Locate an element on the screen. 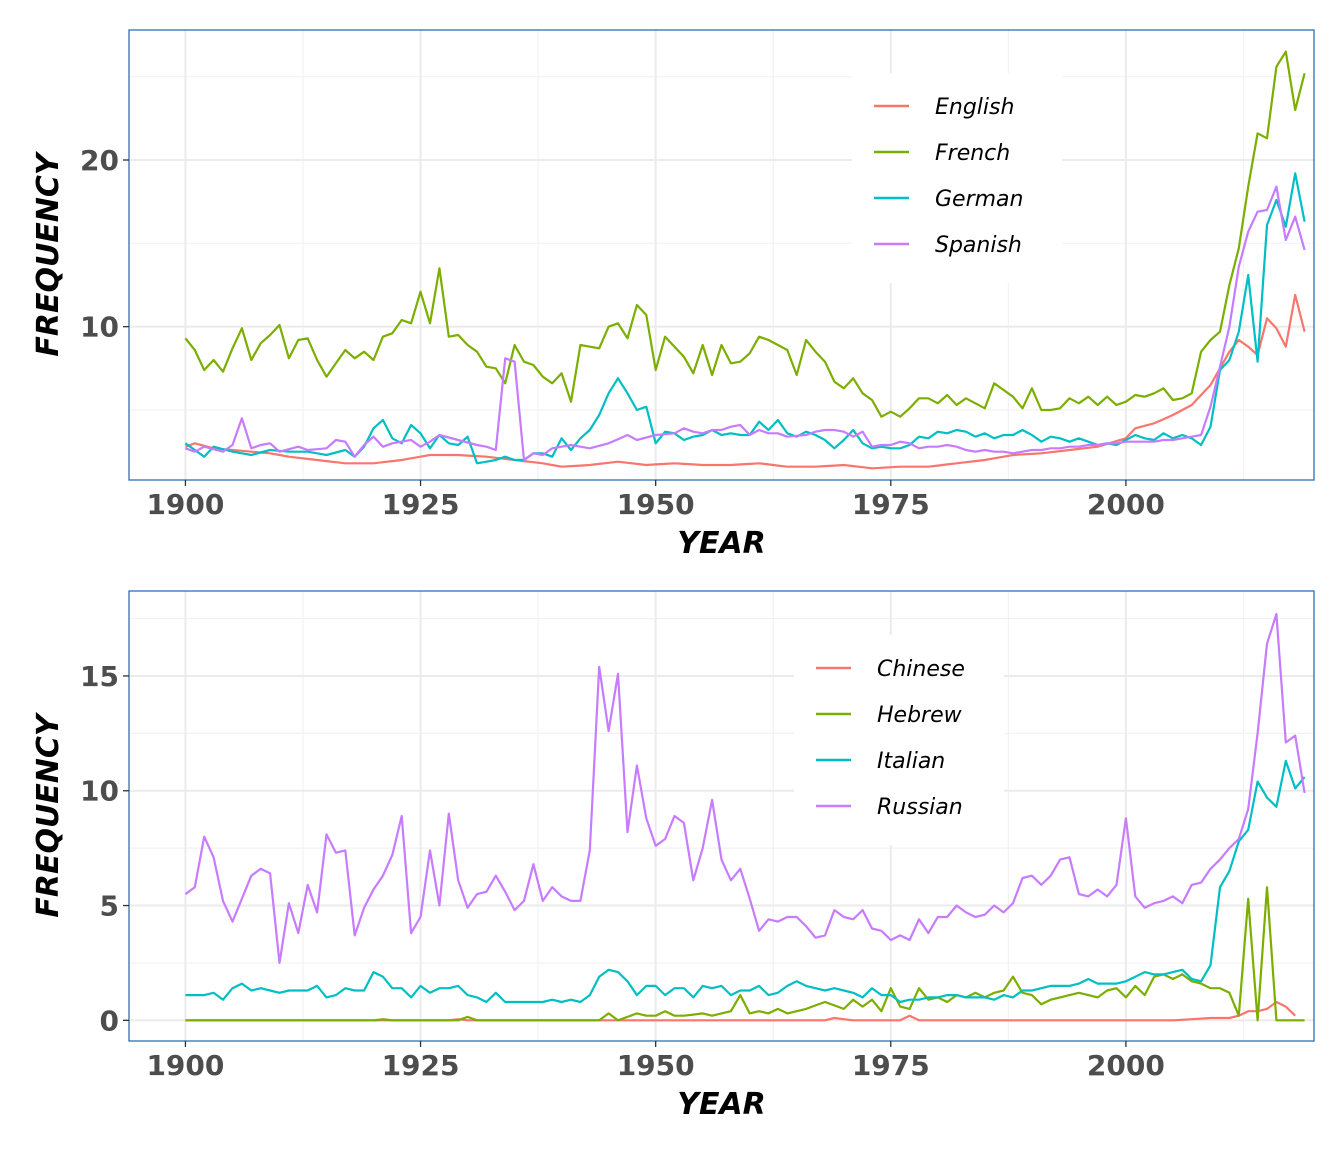  legend-label-russian: Russian is located at coordinates (920, 807).